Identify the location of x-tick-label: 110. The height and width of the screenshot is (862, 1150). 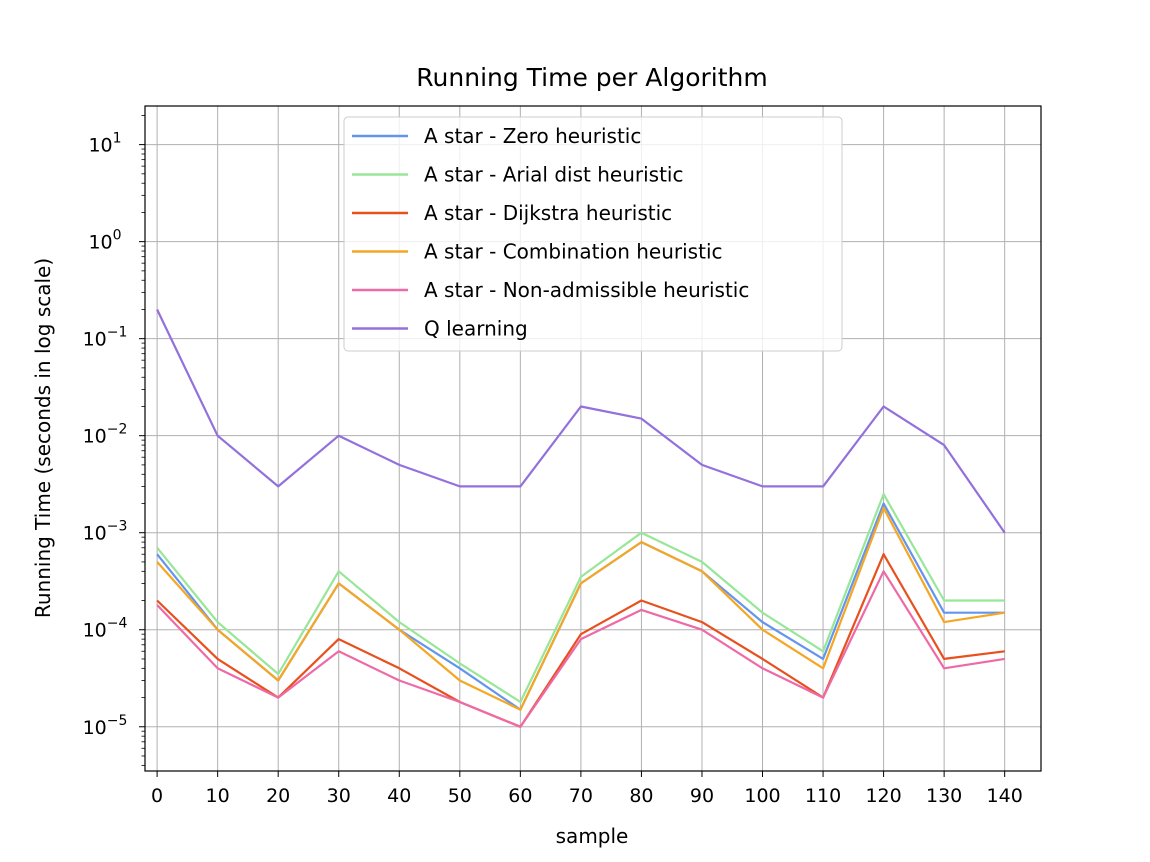
(823, 796).